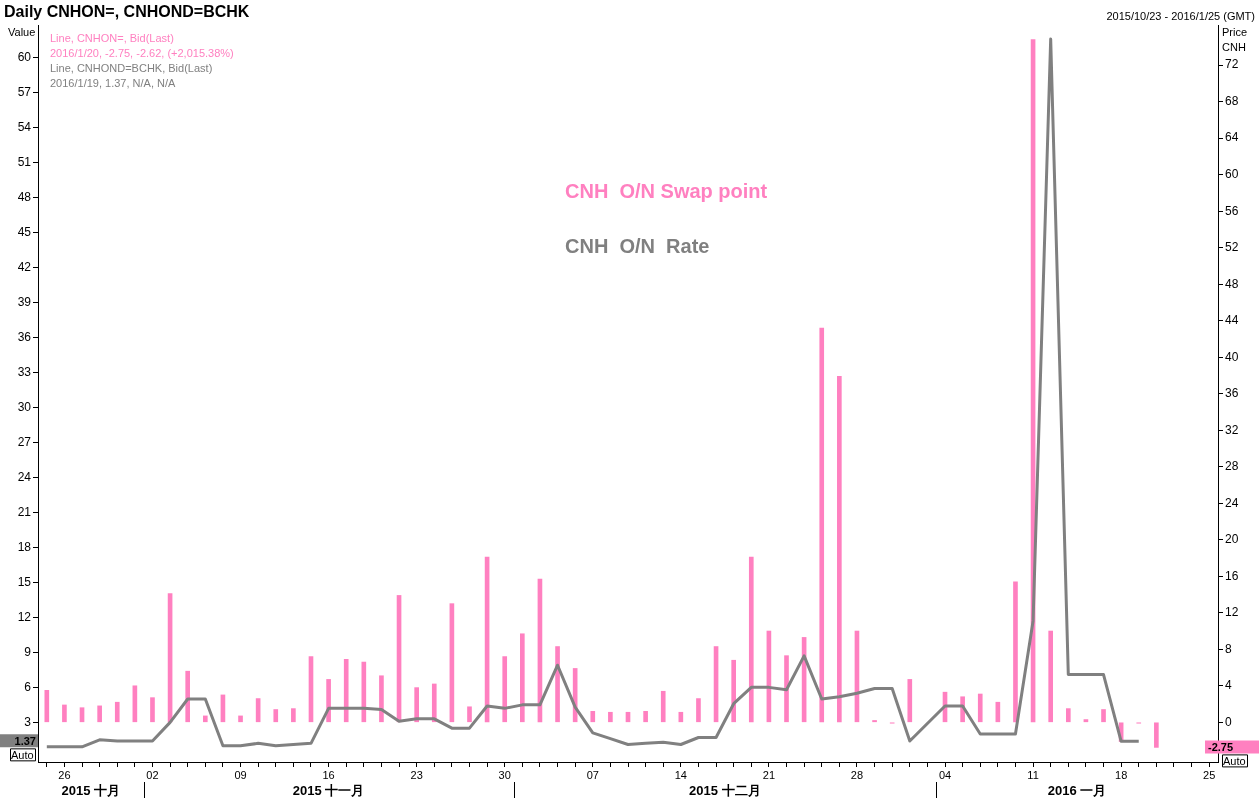 This screenshot has width=1259, height=798. Describe the element at coordinates (1209, 774) in the screenshot. I see `x-tick-label: 25` at that location.